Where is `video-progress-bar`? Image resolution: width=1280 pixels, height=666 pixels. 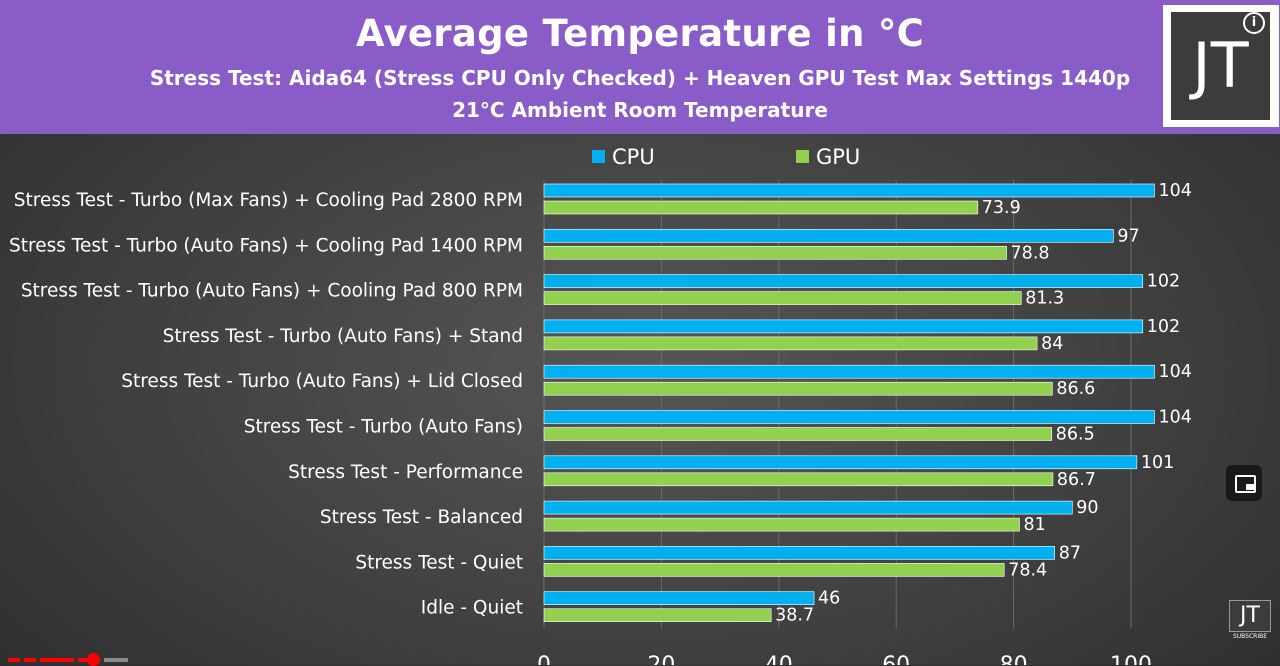
video-progress-bar is located at coordinates (640, 660).